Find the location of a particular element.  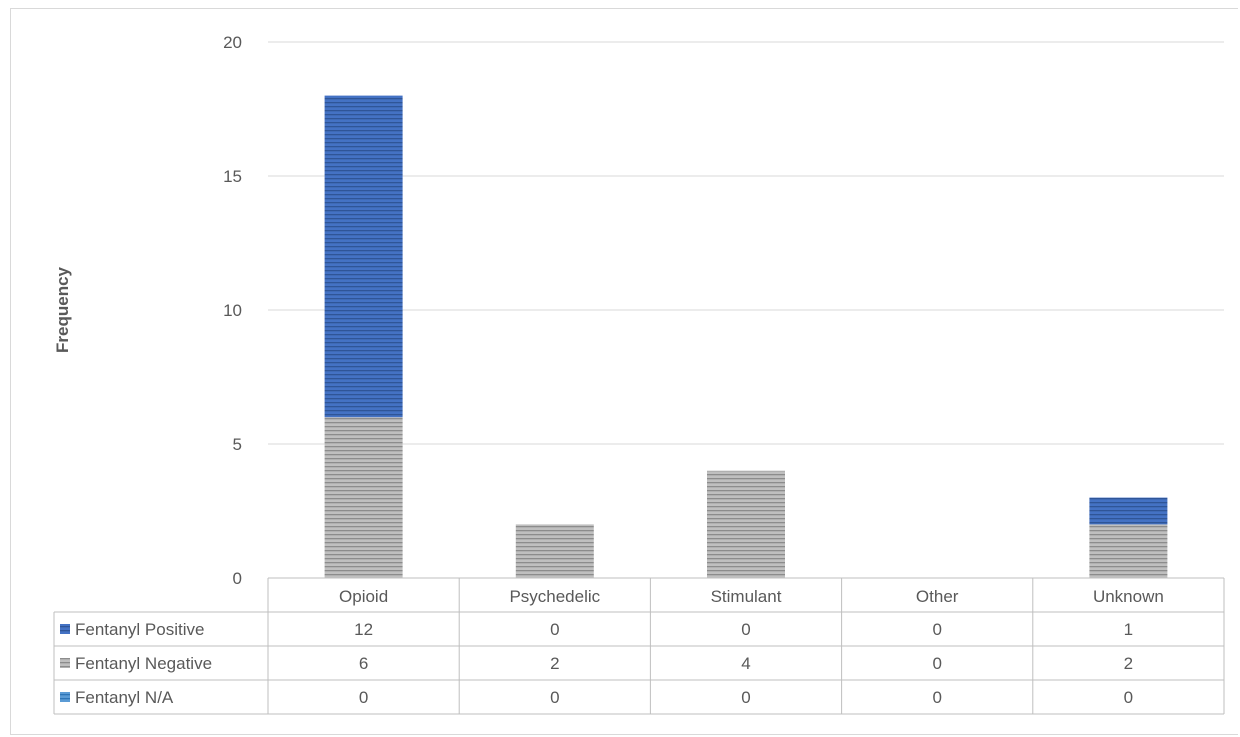

y-tick-label: 15 is located at coordinates (232, 176).